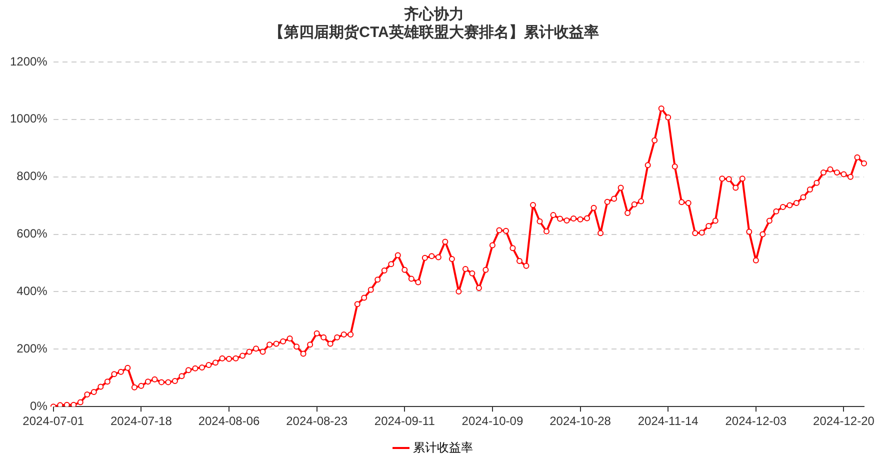 The height and width of the screenshot is (464, 888). I want to click on x-tick-label: 2024-07-01, so click(53, 421).